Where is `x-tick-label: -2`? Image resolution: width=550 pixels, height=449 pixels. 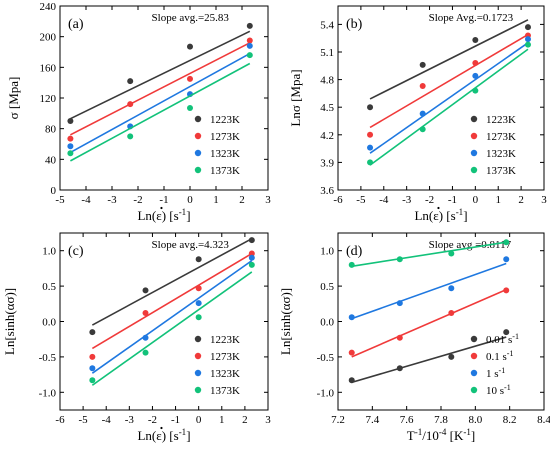
x-tick-label: -2 is located at coordinates (152, 420).